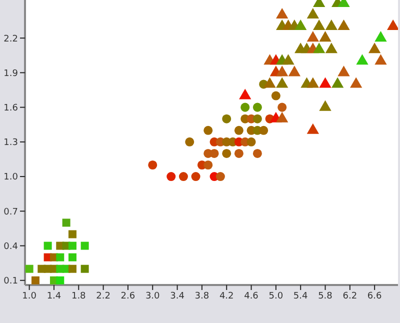 The height and width of the screenshot is (323, 400). What do you see at coordinates (276, 296) in the screenshot?
I see `x-tick-label: 5.0` at bounding box center [276, 296].